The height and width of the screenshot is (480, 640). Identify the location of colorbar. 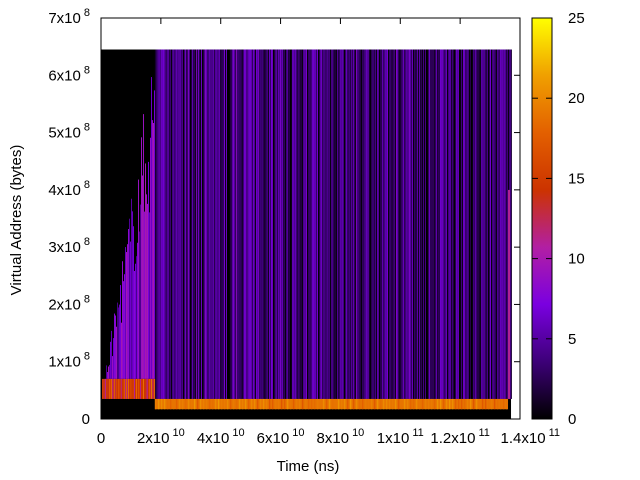
(542, 218).